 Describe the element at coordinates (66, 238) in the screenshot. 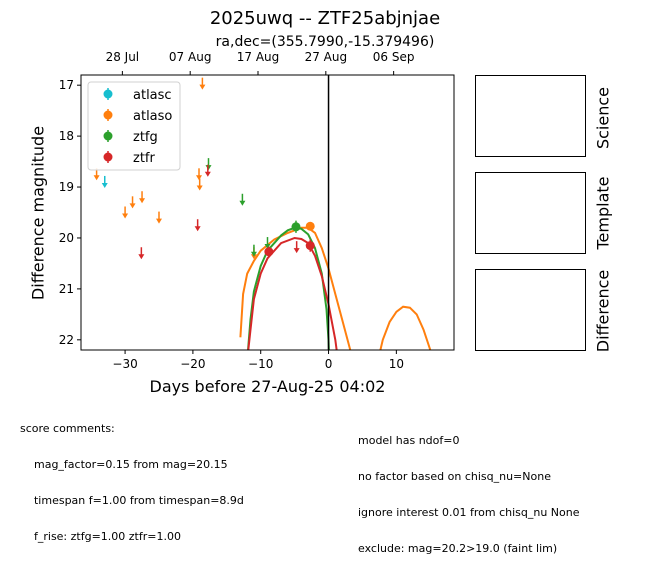

I see `y-tick-label: 20` at that location.